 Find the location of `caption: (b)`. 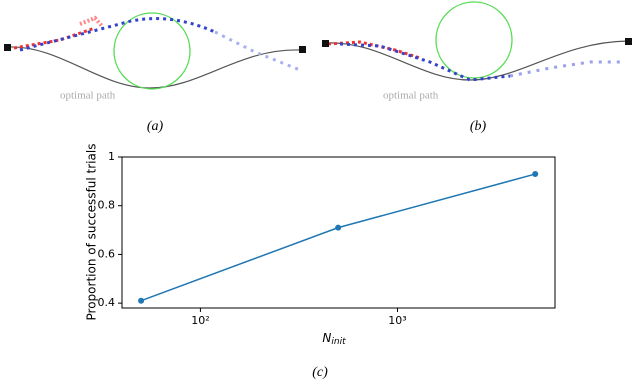

caption: (b) is located at coordinates (478, 126).